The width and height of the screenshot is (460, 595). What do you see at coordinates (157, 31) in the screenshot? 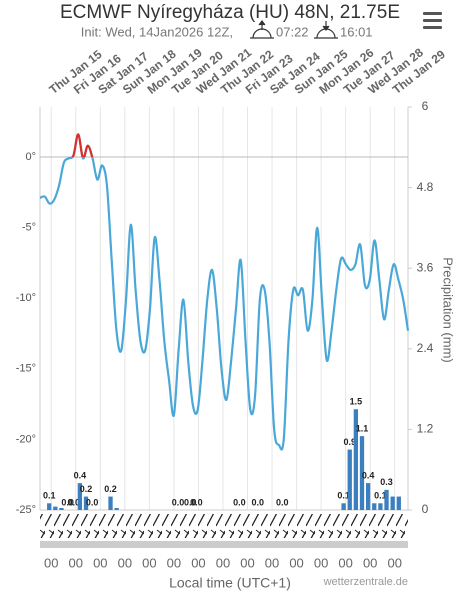
I see `subtitle-init: Init: Wed, 14Jan2026 12Z,` at bounding box center [157, 31].